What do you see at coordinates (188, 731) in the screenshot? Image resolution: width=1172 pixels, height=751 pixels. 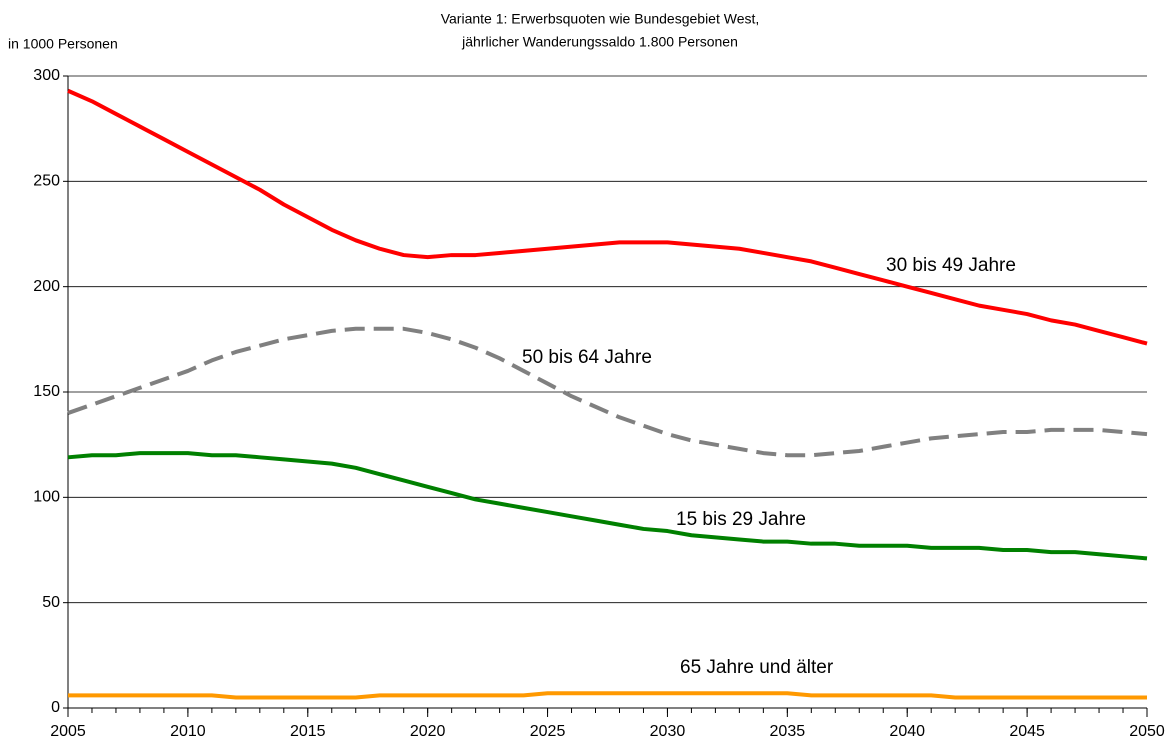 I see `x-tick-label: 2010` at bounding box center [188, 731].